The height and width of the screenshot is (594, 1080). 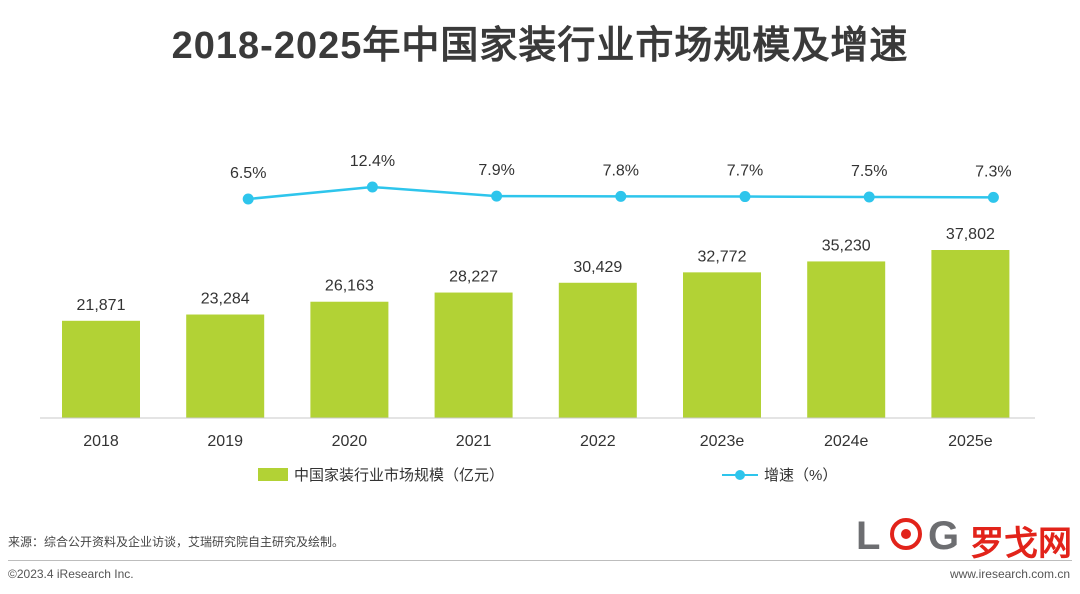 I want to click on growth-value-label: 7.8%, so click(x=621, y=170).